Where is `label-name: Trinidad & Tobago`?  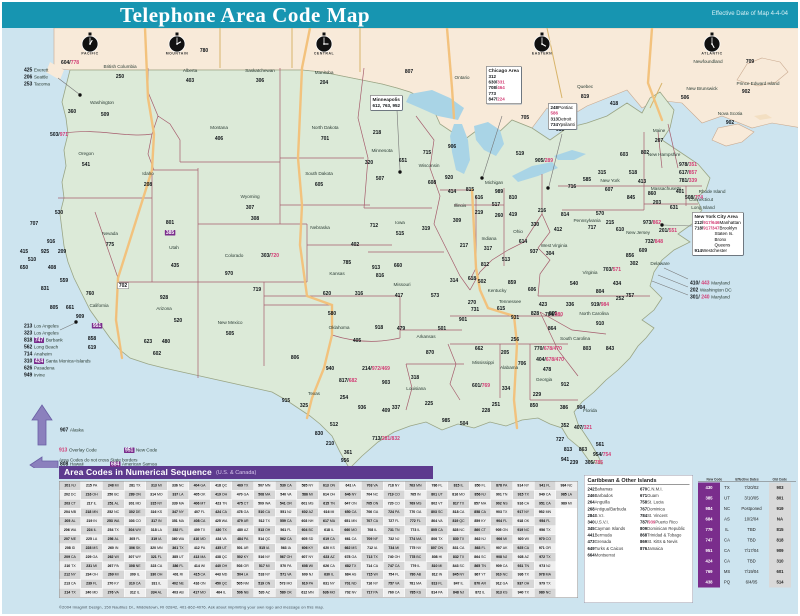 label-name: Trinidad & Tobago is located at coordinates (664, 535).